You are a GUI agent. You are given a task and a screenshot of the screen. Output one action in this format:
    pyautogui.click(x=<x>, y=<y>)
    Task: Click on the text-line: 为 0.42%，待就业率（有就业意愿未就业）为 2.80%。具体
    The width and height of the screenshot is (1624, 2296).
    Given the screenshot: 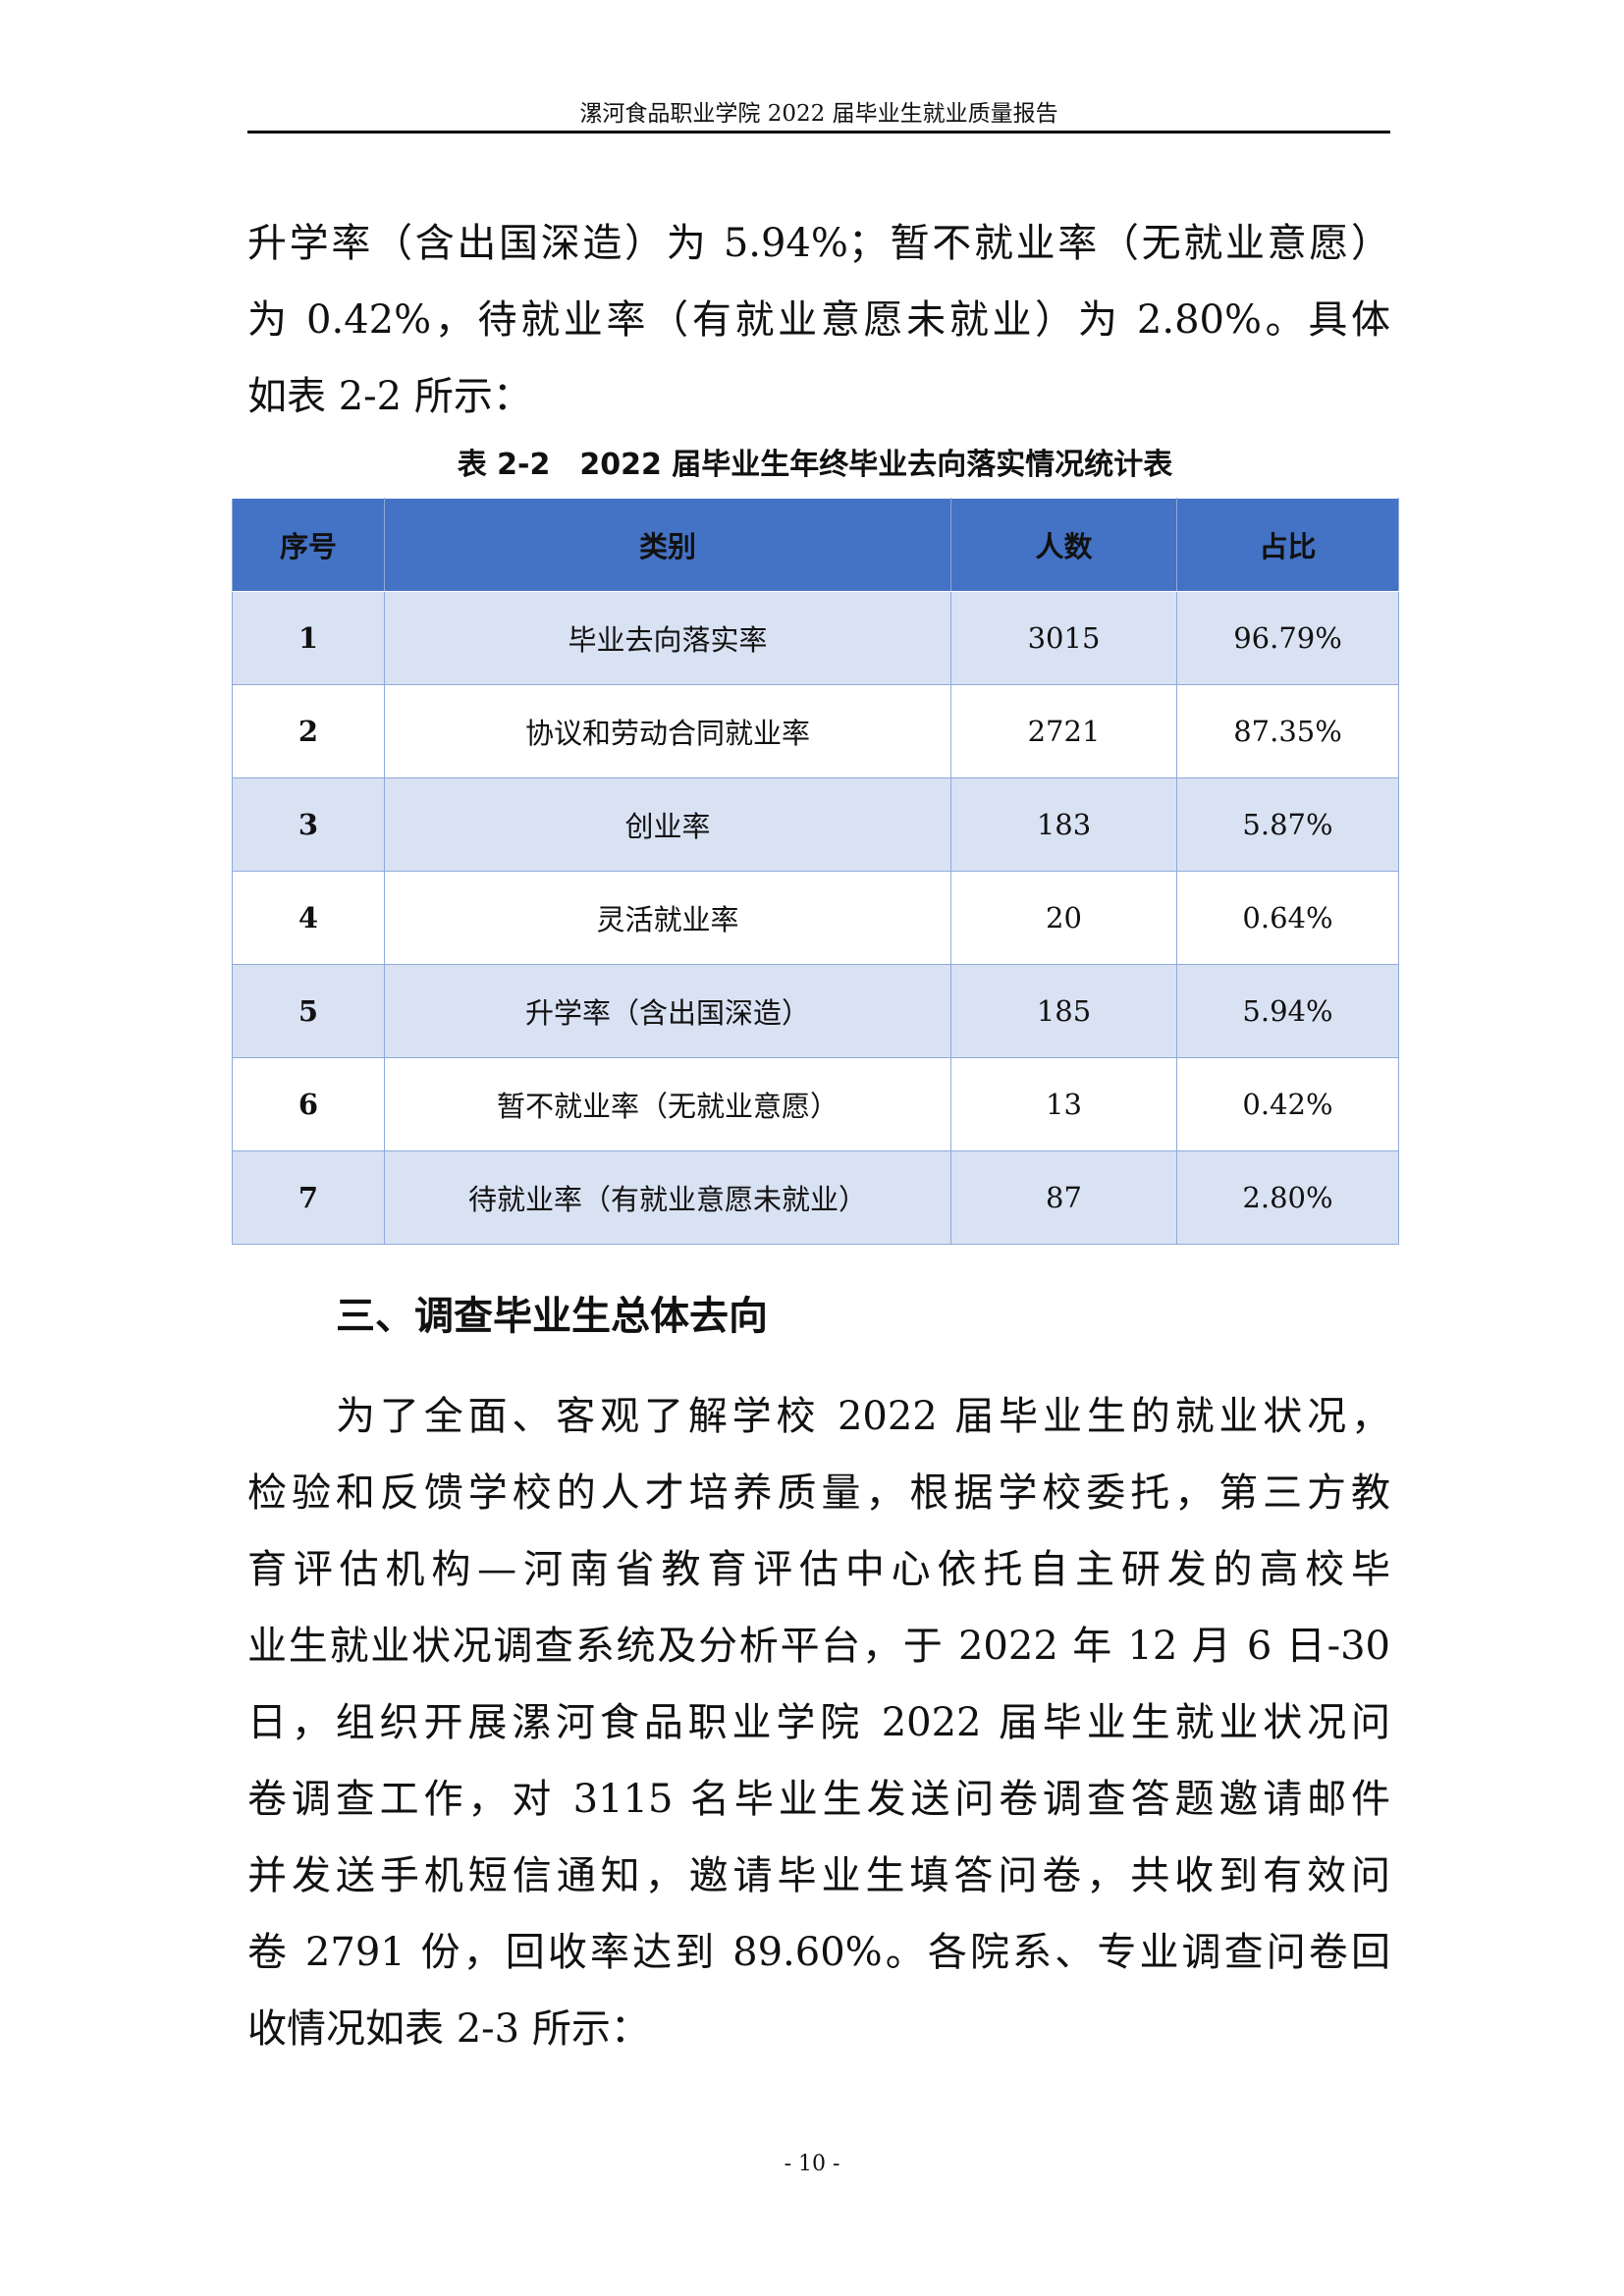 What is the action you would take?
    pyautogui.click(x=818, y=320)
    